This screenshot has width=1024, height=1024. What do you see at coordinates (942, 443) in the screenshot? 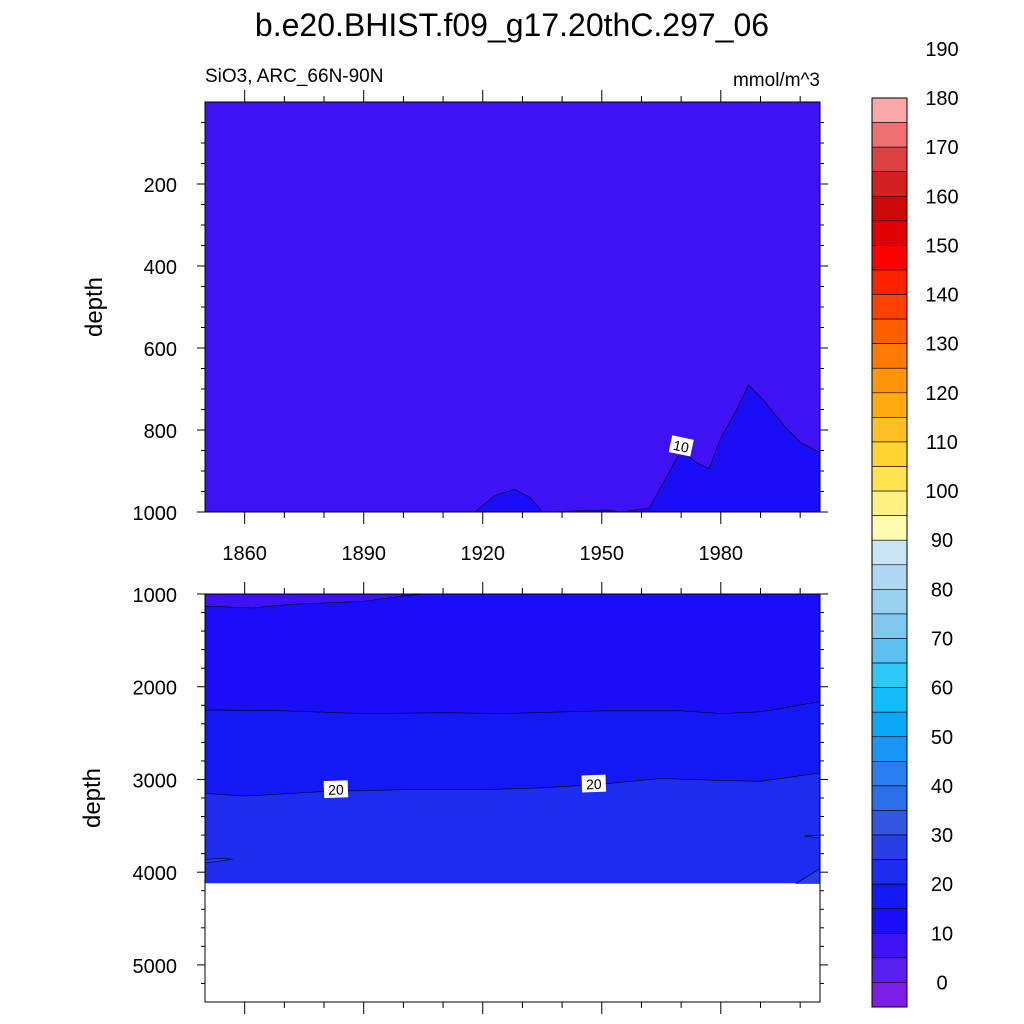
I see `colorbar-label: 110` at bounding box center [942, 443].